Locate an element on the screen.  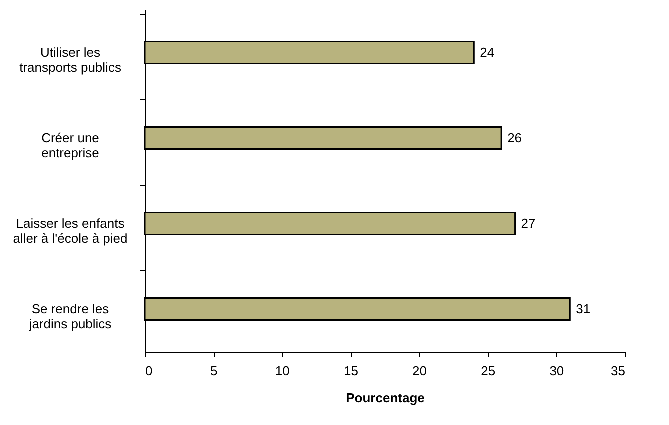
x-tick-label: 35 is located at coordinates (618, 371).